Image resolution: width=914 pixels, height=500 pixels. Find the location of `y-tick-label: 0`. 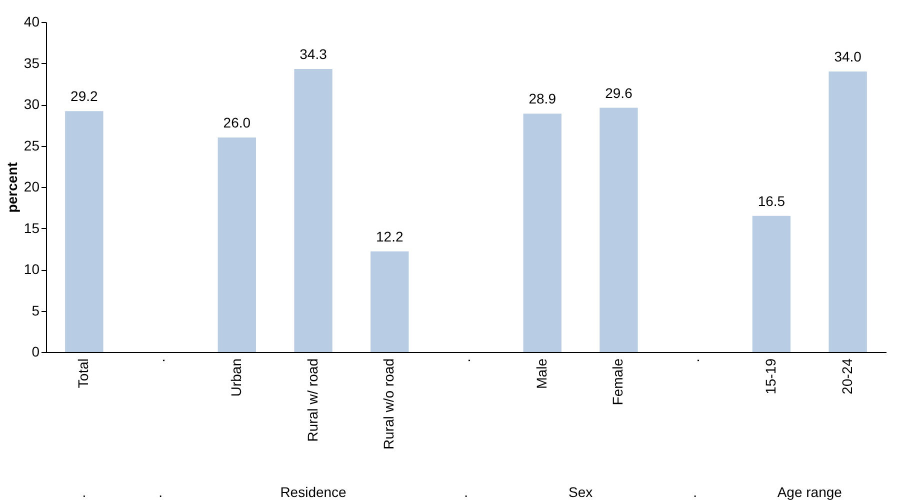

y-tick-label: 0 is located at coordinates (36, 352).